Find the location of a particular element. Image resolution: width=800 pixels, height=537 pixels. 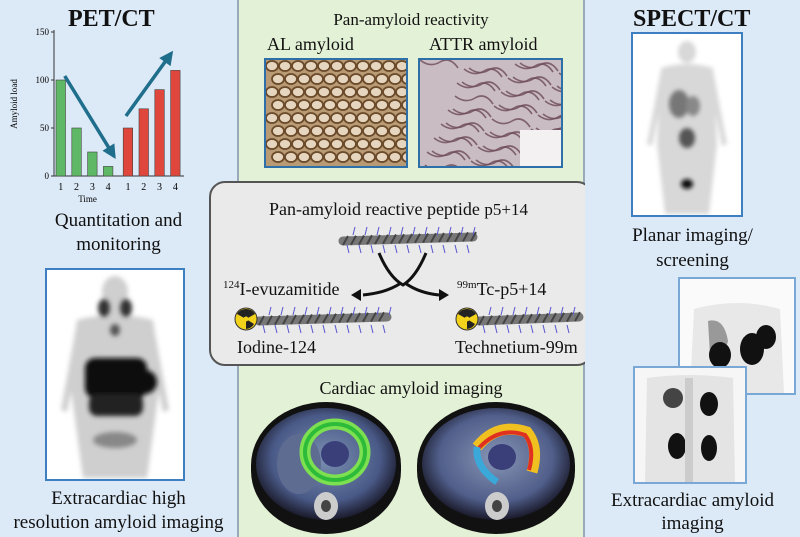

spect-ct-heading: SPECT/CT is located at coordinates (692, 19).